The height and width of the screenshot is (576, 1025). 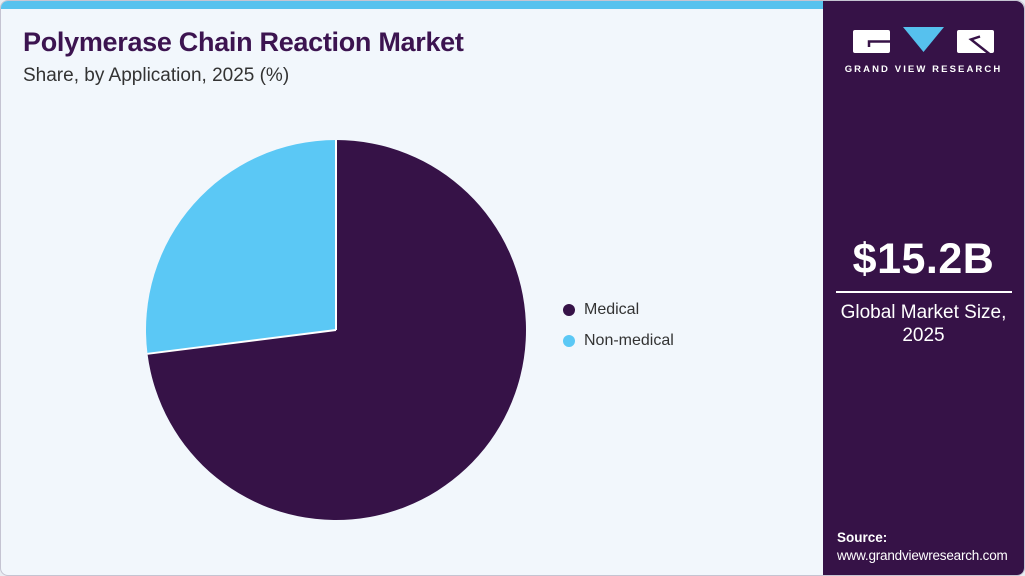 I want to click on legend-item-non-medical: Non-medical, so click(x=618, y=341).